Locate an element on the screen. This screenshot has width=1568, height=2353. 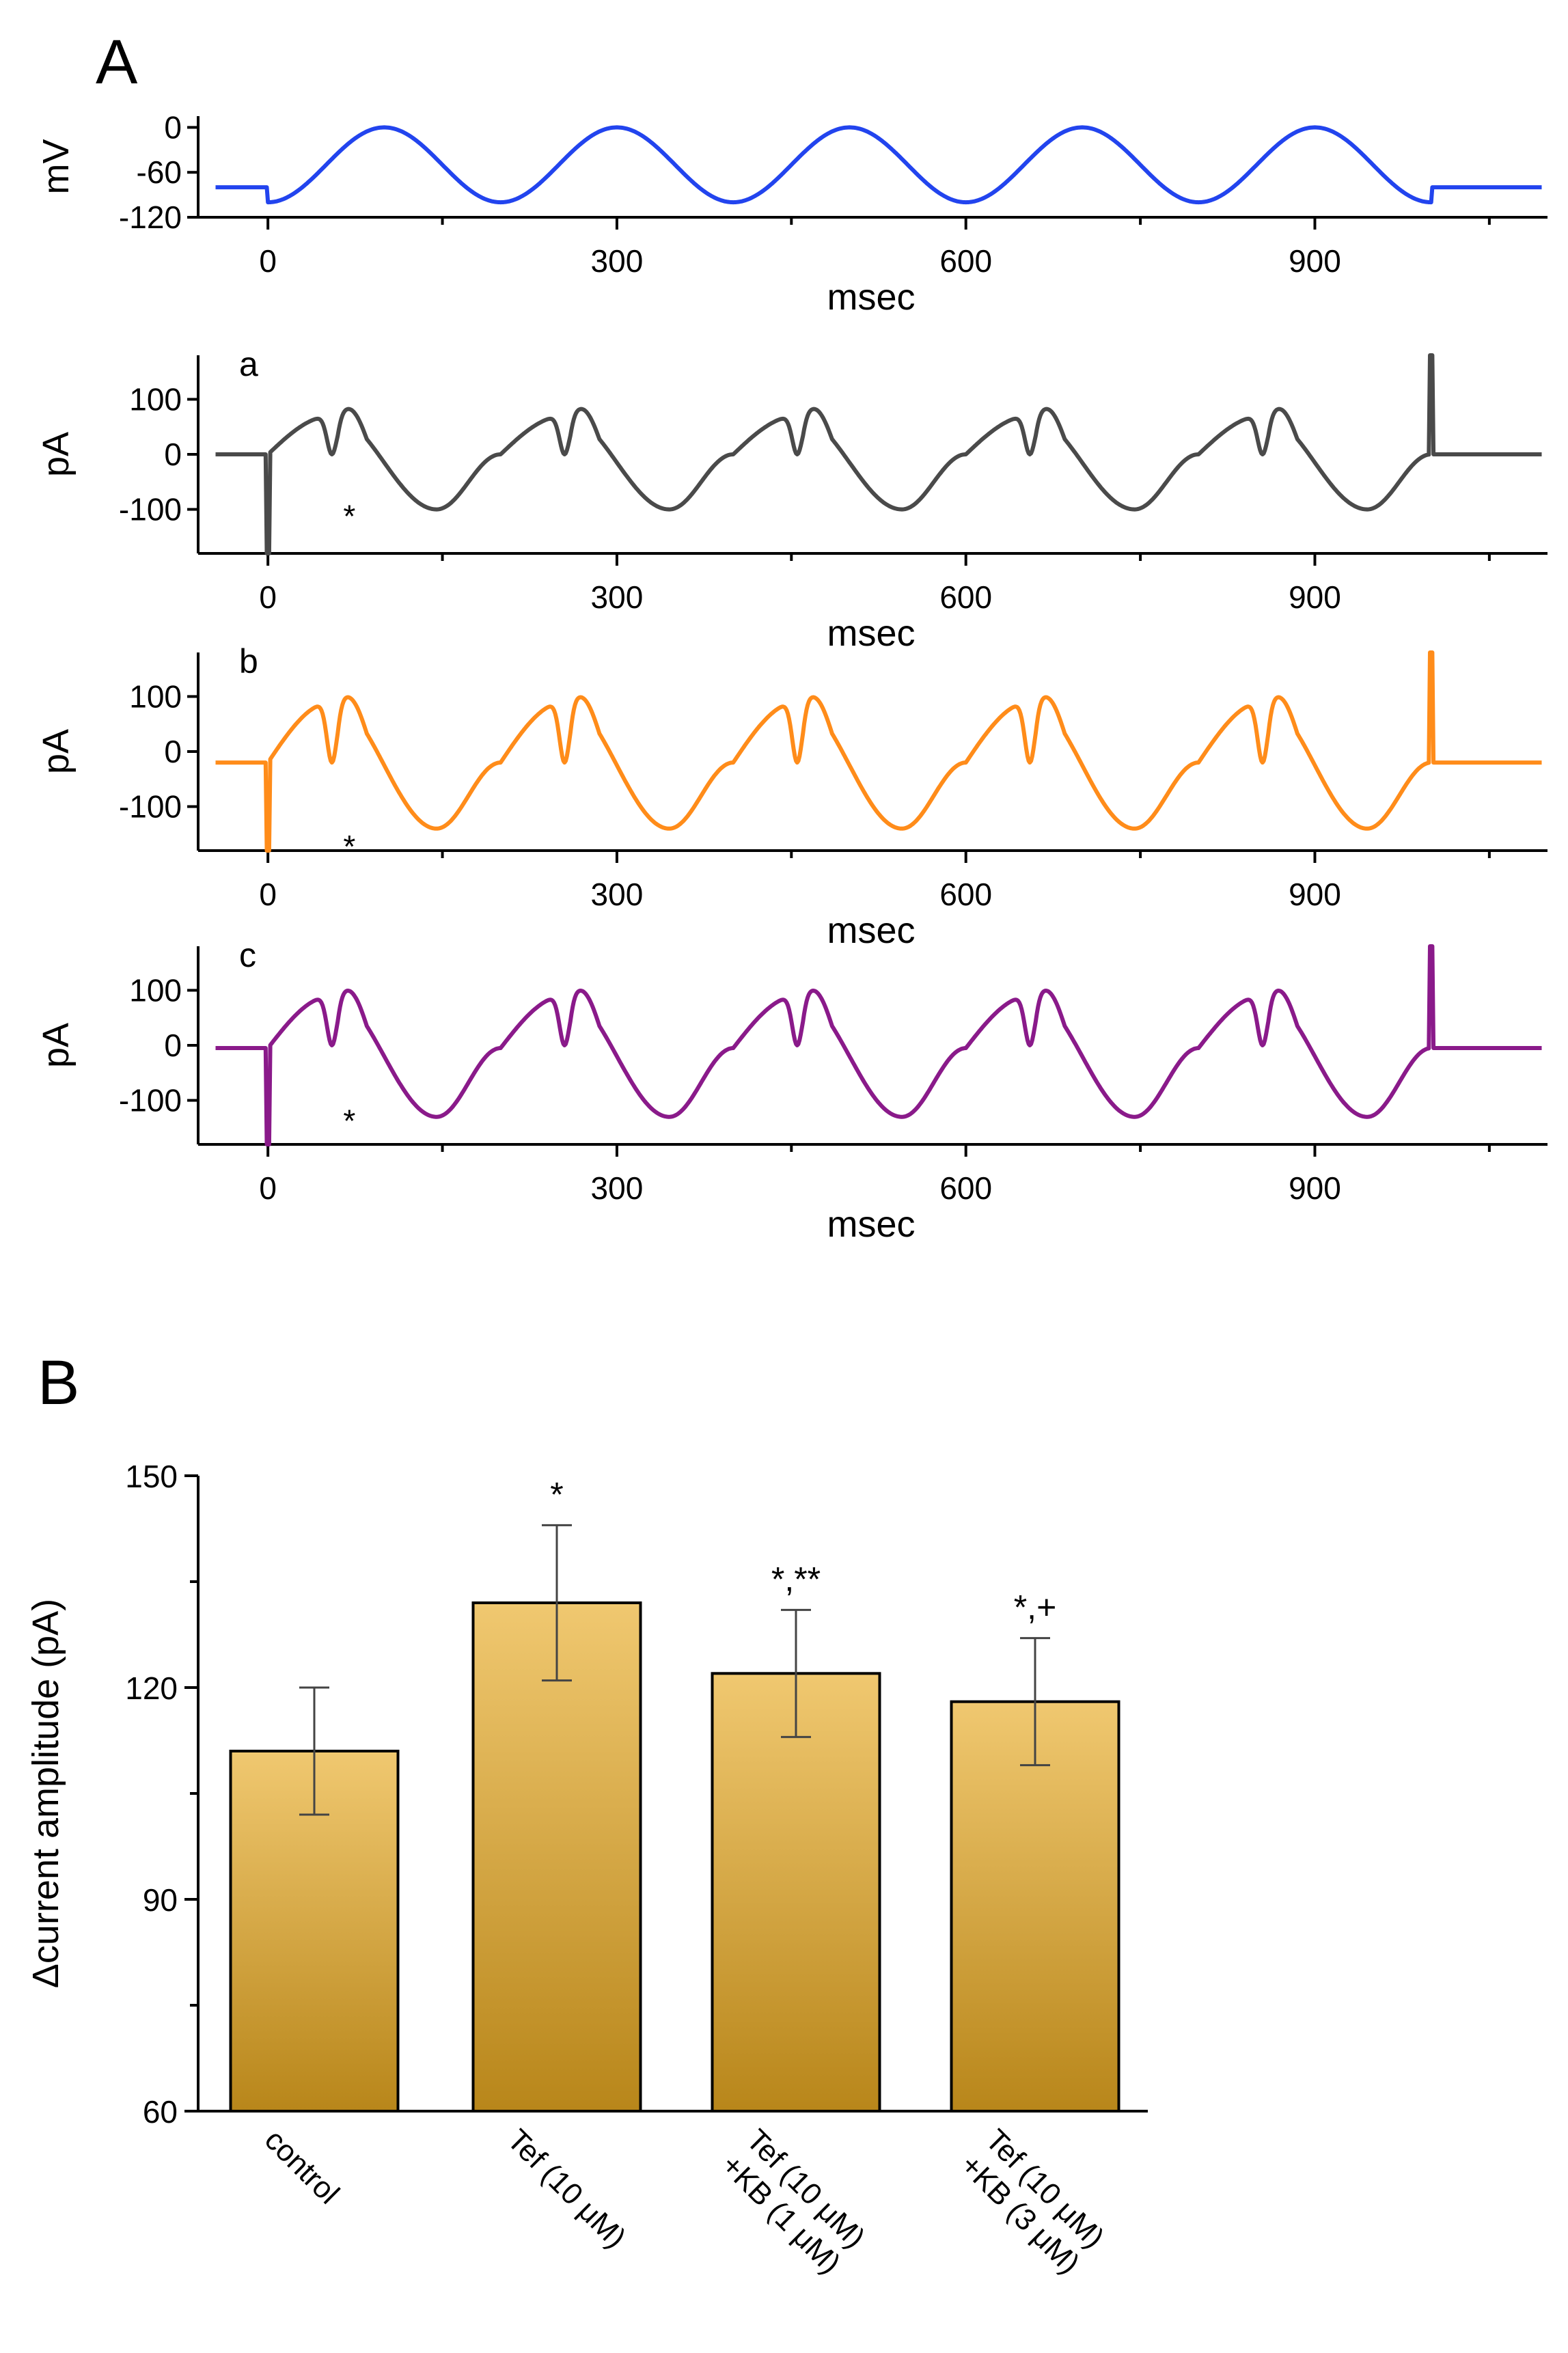
y-tick-label: -120 is located at coordinates (151, 217).